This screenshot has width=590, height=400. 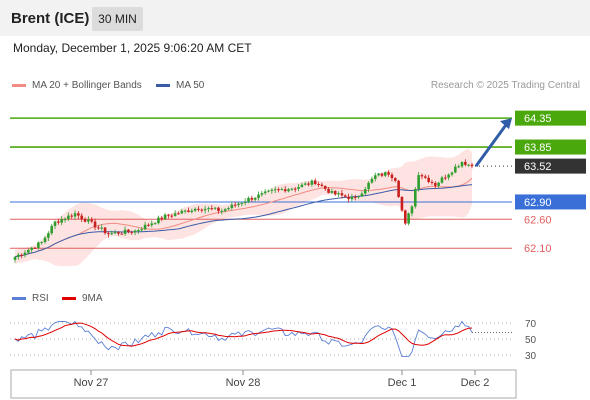 I want to click on legend-label-9ma: 9MA, so click(x=92, y=298).